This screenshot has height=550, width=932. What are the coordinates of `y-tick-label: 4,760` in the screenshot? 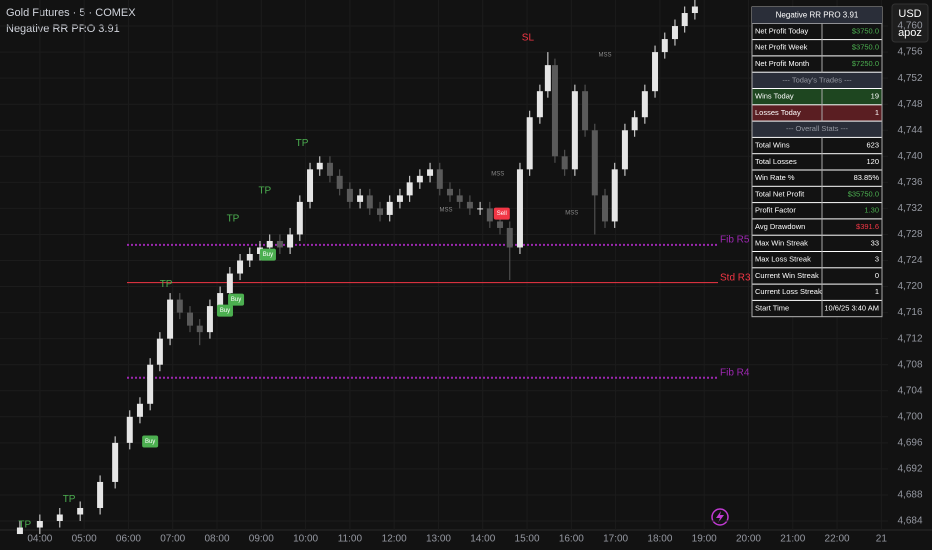 It's located at (909, 26).